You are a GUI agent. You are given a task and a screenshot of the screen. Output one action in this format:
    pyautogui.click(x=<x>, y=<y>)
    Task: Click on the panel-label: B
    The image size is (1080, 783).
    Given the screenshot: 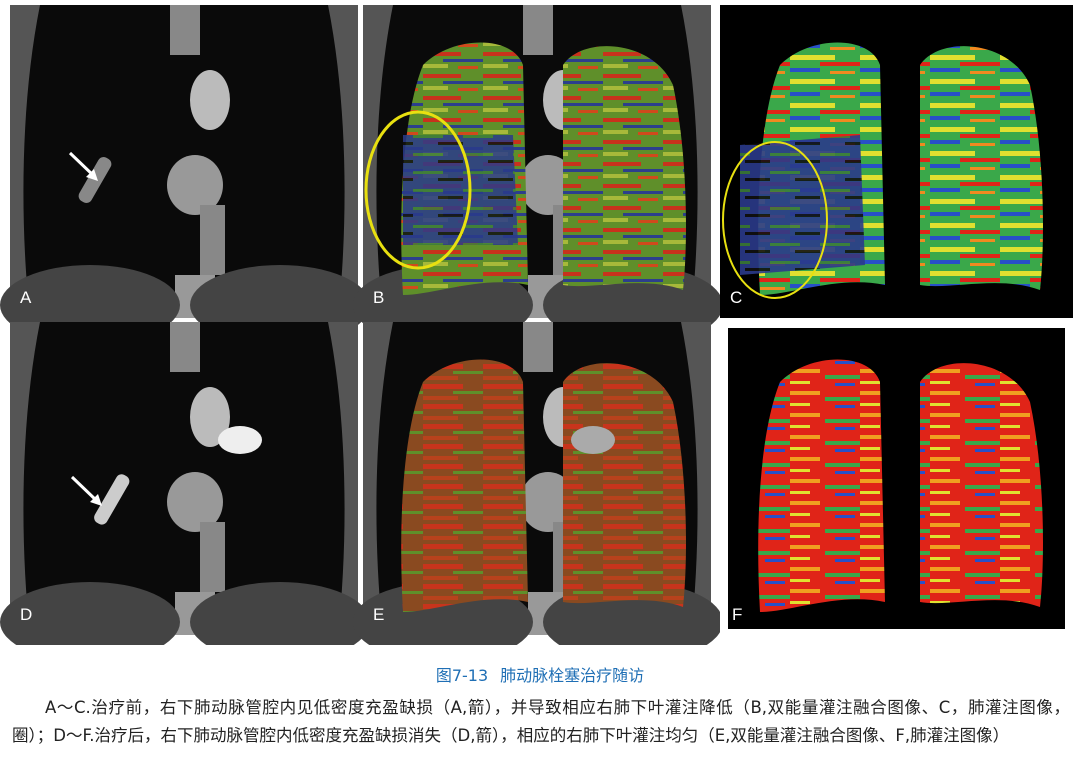 What is the action you would take?
    pyautogui.click(x=378, y=297)
    